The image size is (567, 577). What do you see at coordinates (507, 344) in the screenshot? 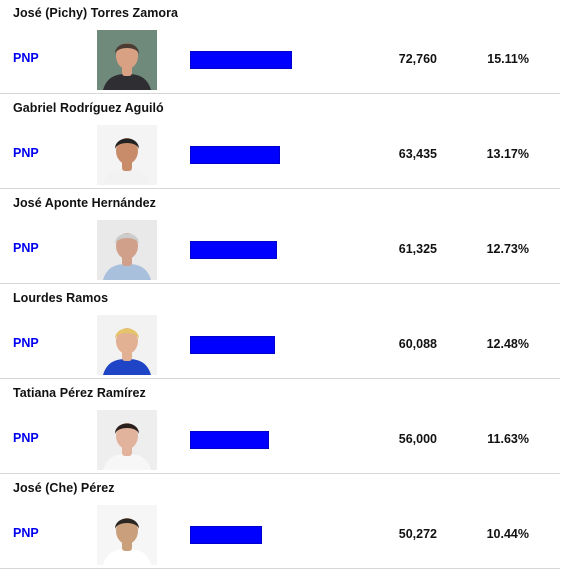
I see `vote-percent: 12.48%` at bounding box center [507, 344].